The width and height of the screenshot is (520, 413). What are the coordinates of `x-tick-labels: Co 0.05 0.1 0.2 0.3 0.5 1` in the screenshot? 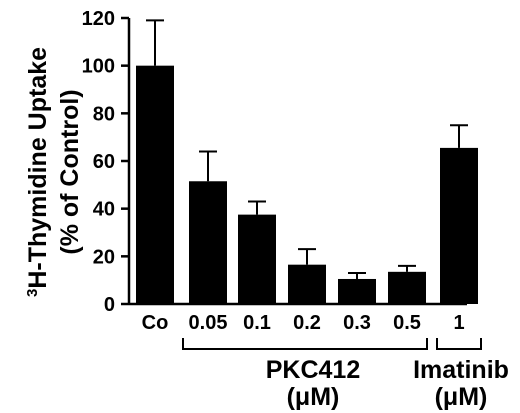 It's located at (303, 323).